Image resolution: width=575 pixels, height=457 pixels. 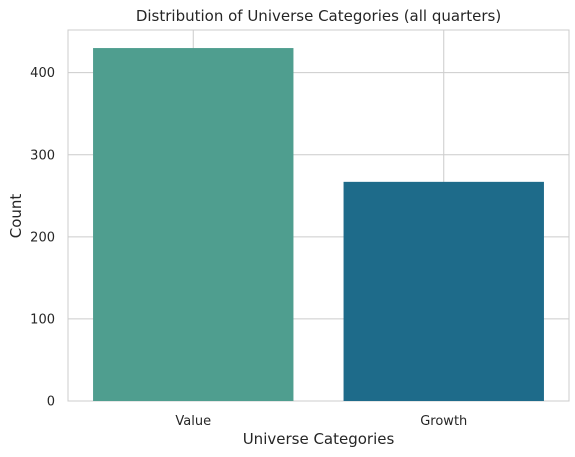 What do you see at coordinates (321, 421) in the screenshot?
I see `x-tick-labels: Value Growth` at bounding box center [321, 421].